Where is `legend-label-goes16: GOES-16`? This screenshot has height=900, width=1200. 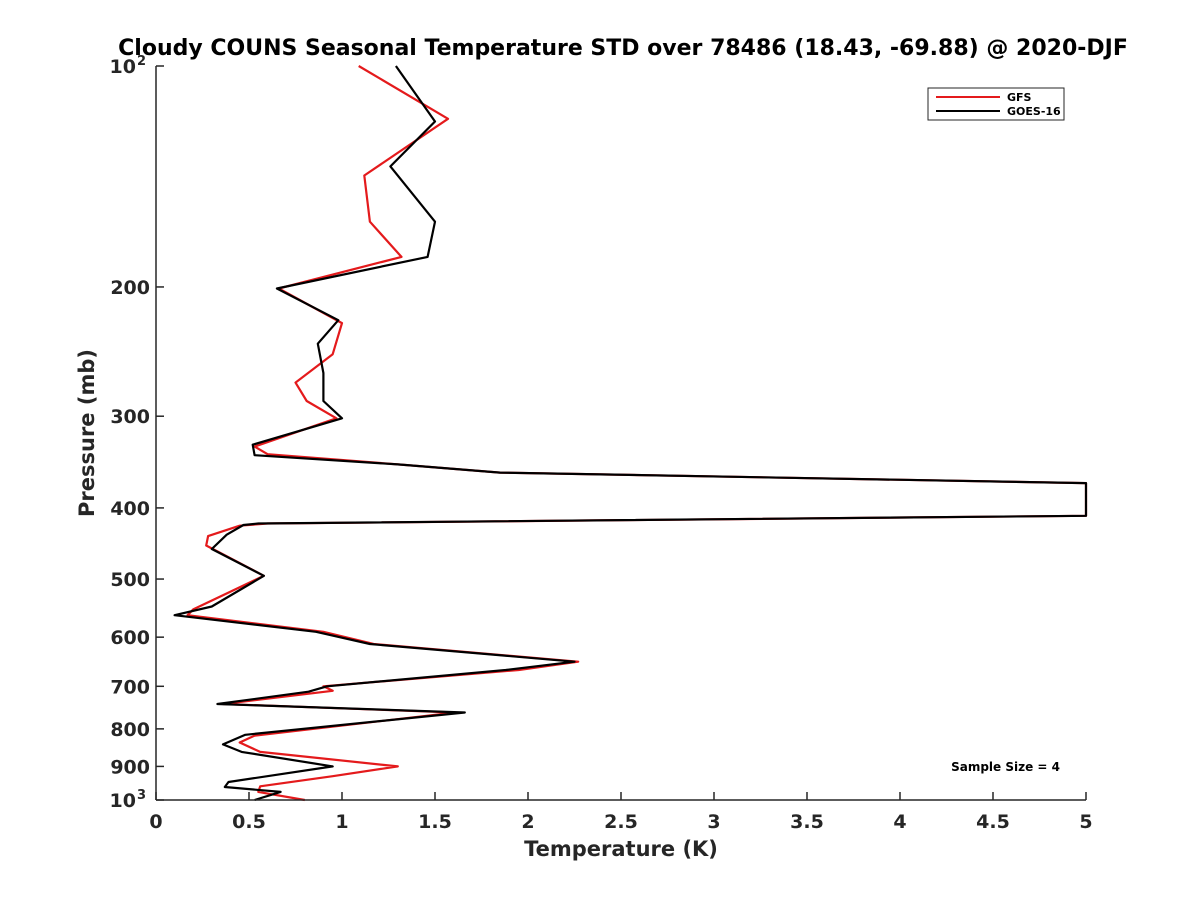 legend-label-goes16: GOES-16 is located at coordinates (1034, 111).